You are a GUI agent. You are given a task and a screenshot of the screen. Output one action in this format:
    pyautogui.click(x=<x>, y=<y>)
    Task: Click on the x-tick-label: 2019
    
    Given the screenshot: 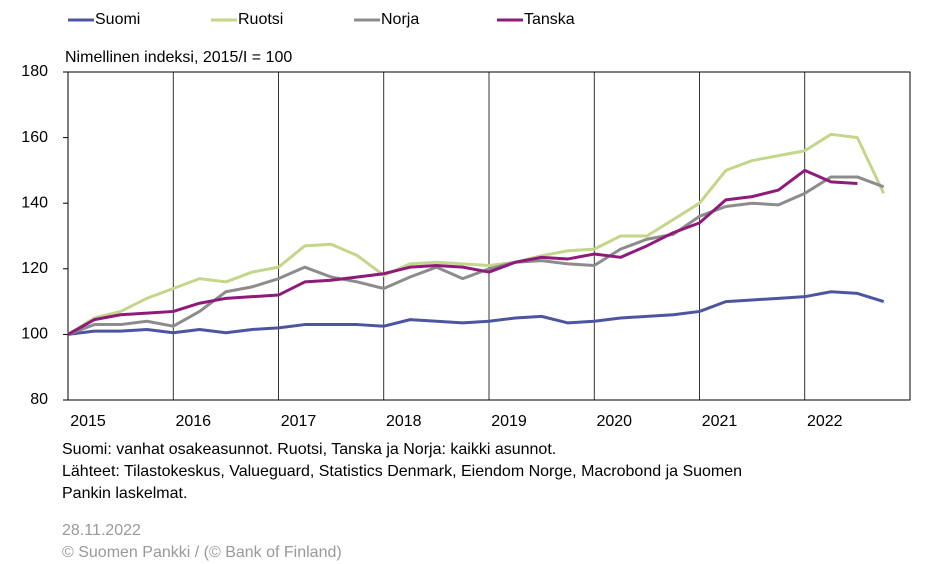 What is the action you would take?
    pyautogui.click(x=509, y=421)
    